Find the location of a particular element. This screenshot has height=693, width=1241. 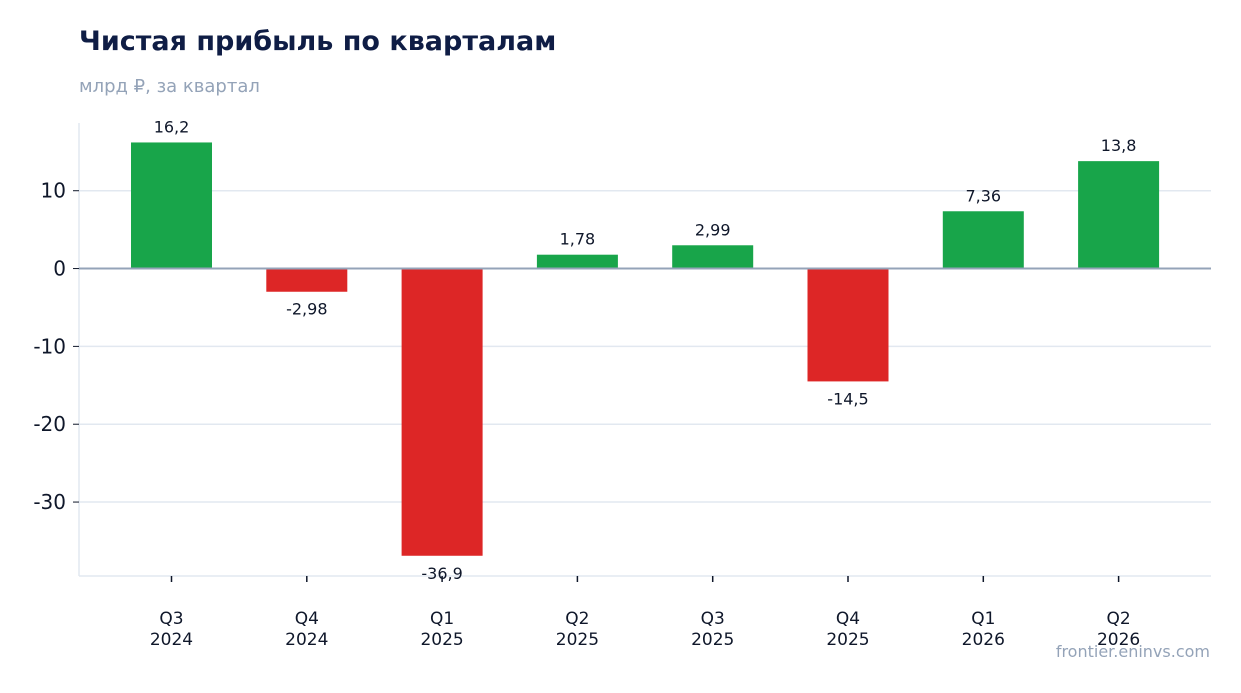

data-label: -14,5 is located at coordinates (847, 398).